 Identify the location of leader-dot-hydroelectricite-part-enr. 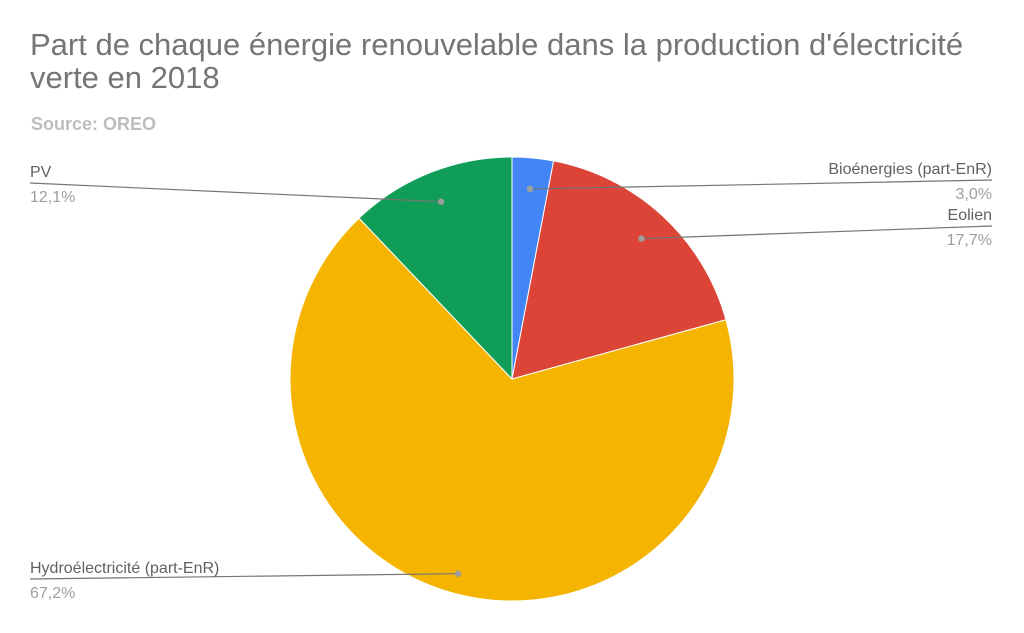
(458, 573).